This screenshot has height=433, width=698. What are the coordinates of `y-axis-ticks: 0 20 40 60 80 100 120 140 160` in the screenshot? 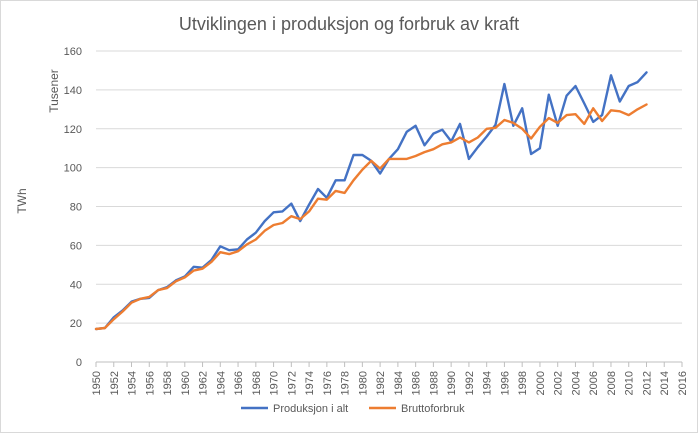 It's located at (73, 207).